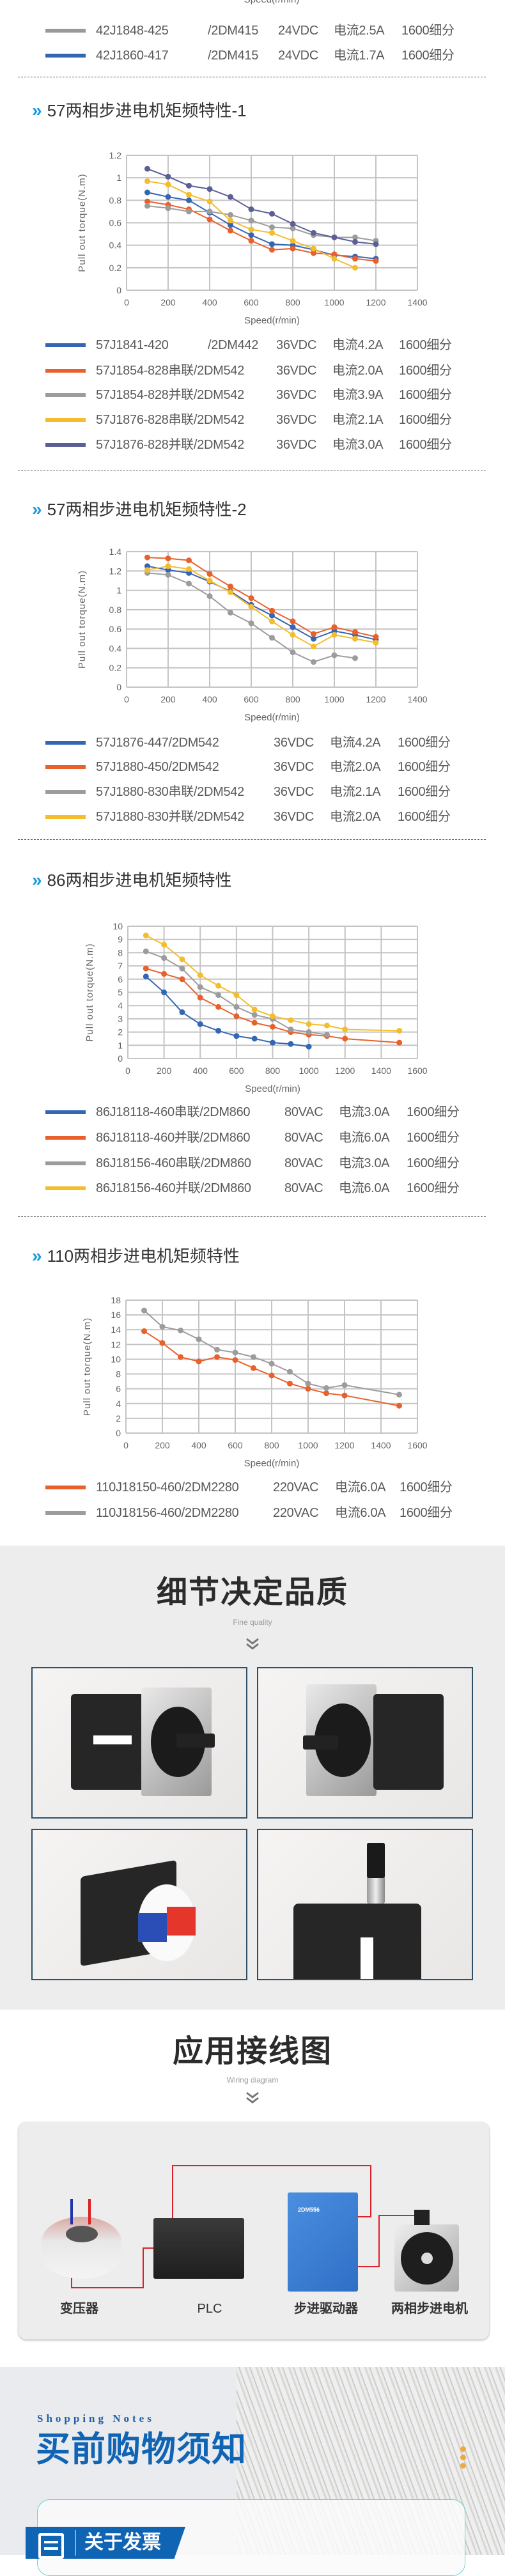 The image size is (505, 2576). I want to click on legend-voltage: 36VDC, so click(296, 420).